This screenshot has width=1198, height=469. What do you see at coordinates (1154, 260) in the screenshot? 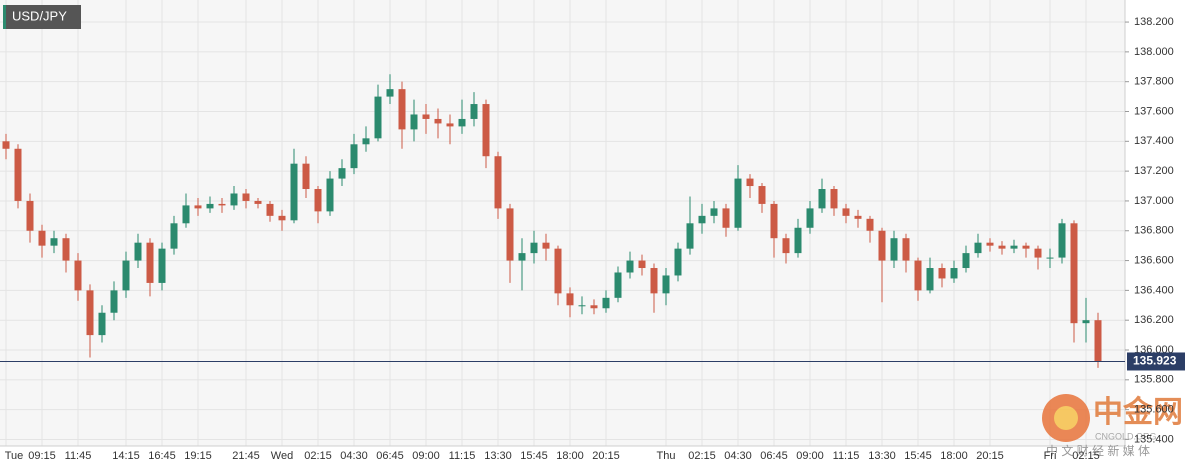
I see `y-tick-label: 136.600` at bounding box center [1154, 260].